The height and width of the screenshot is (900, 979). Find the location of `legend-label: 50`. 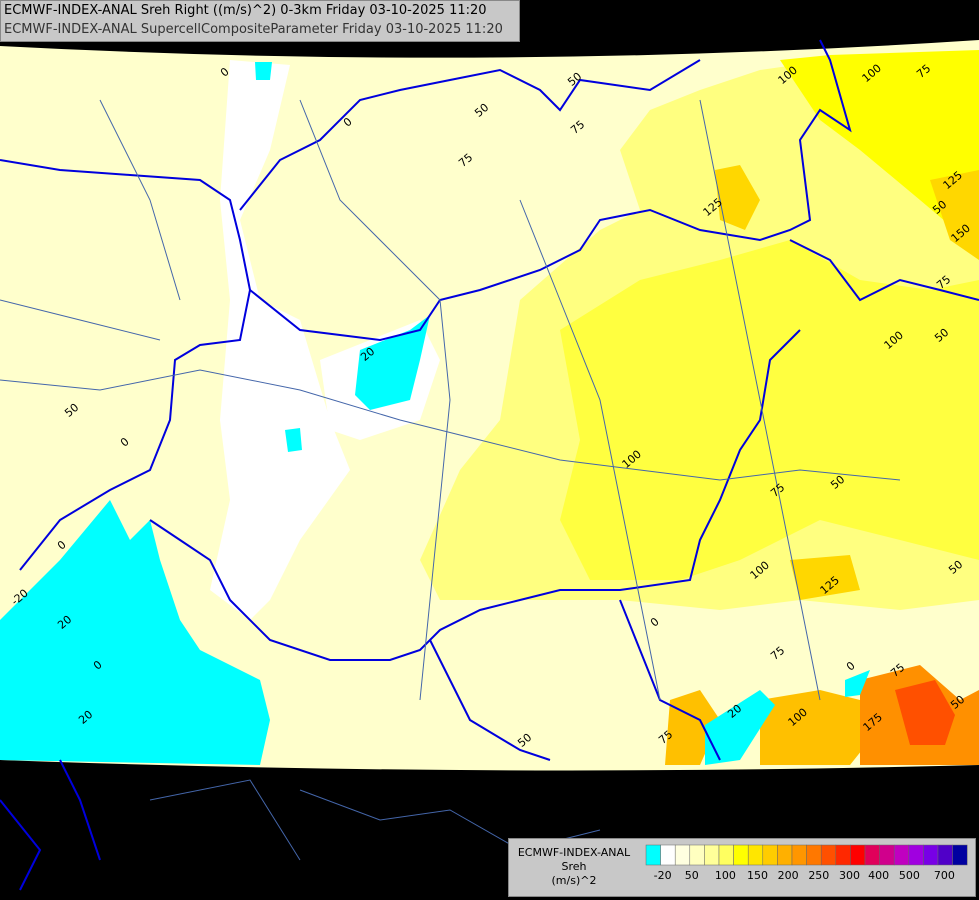

legend-label: 50 is located at coordinates (692, 875).